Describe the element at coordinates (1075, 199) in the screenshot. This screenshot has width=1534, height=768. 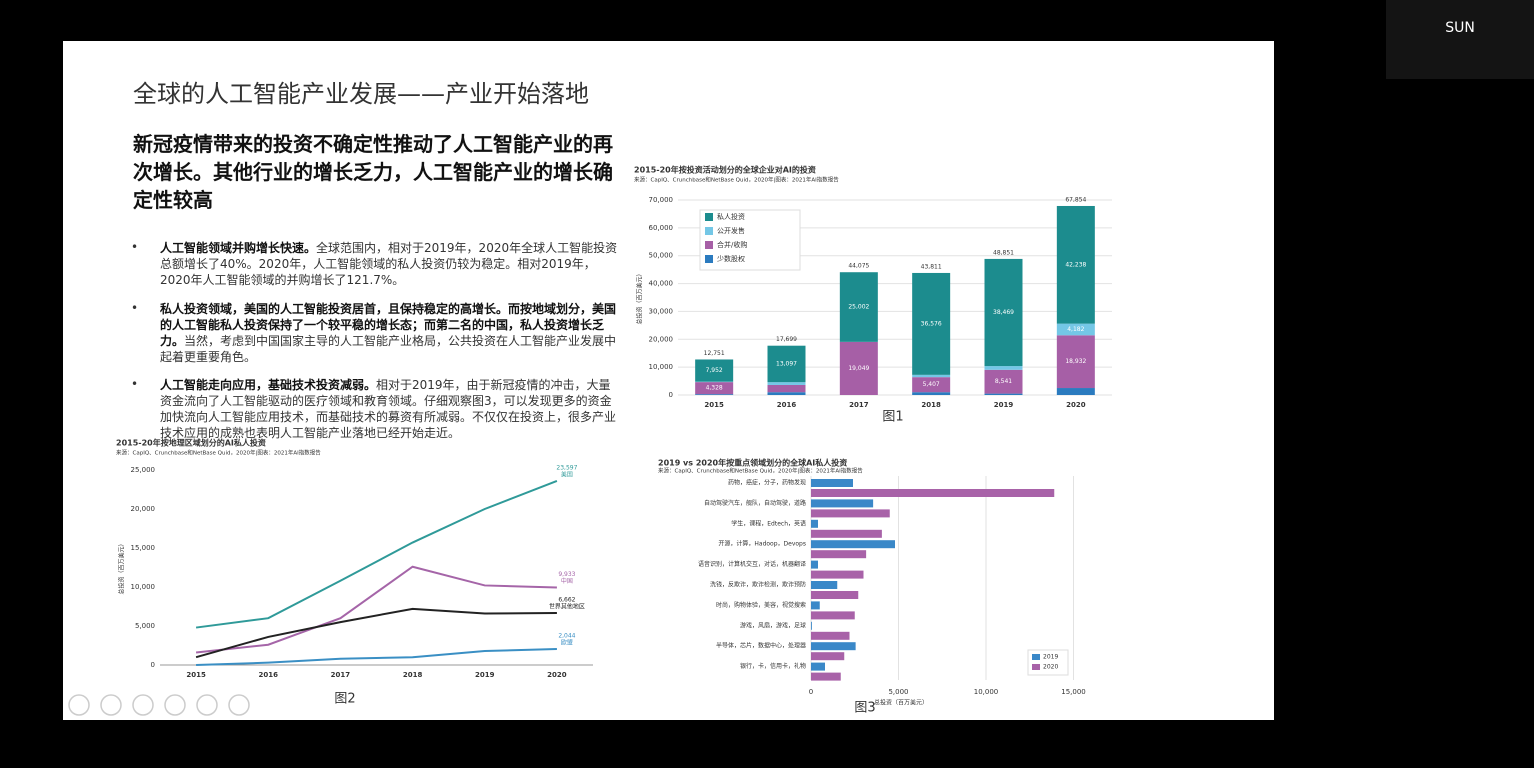
I see `total-label: 67,854` at that location.